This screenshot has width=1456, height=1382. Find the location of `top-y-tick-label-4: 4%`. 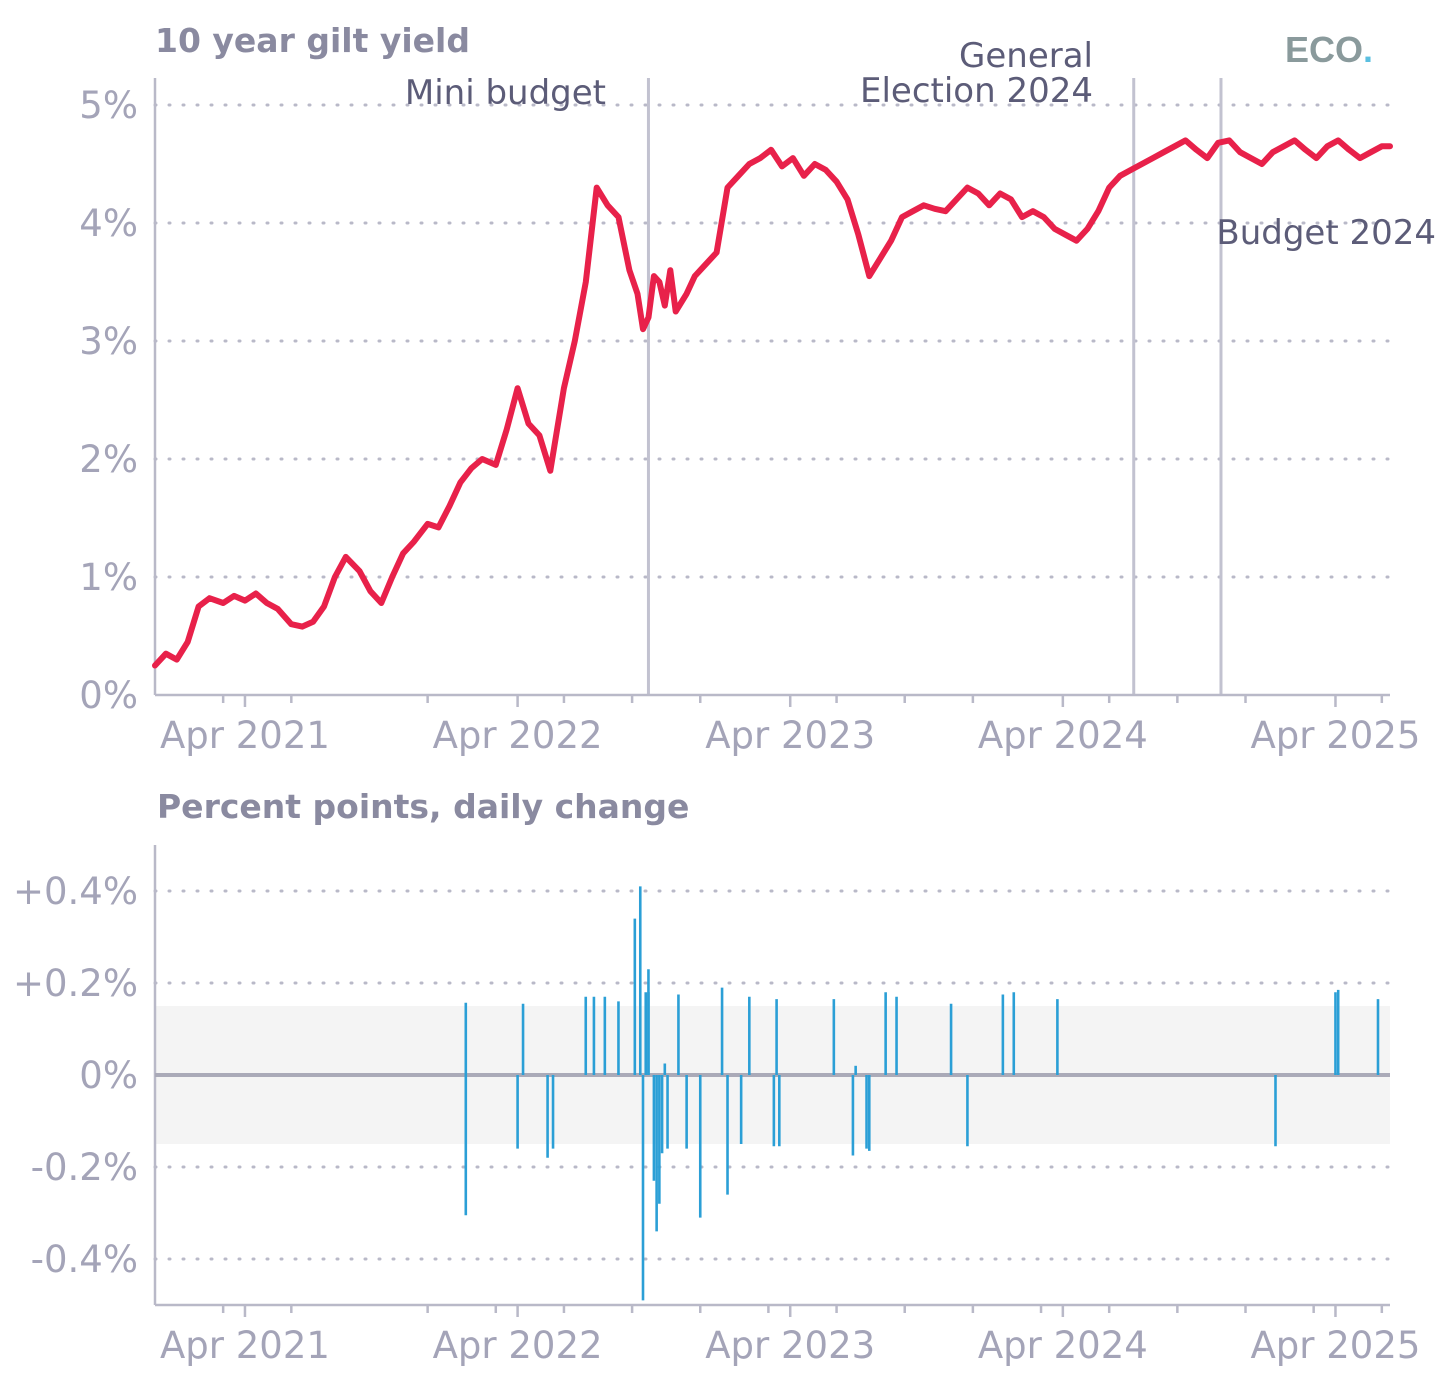

top-y-tick-label-4: 4% is located at coordinates (108, 223).